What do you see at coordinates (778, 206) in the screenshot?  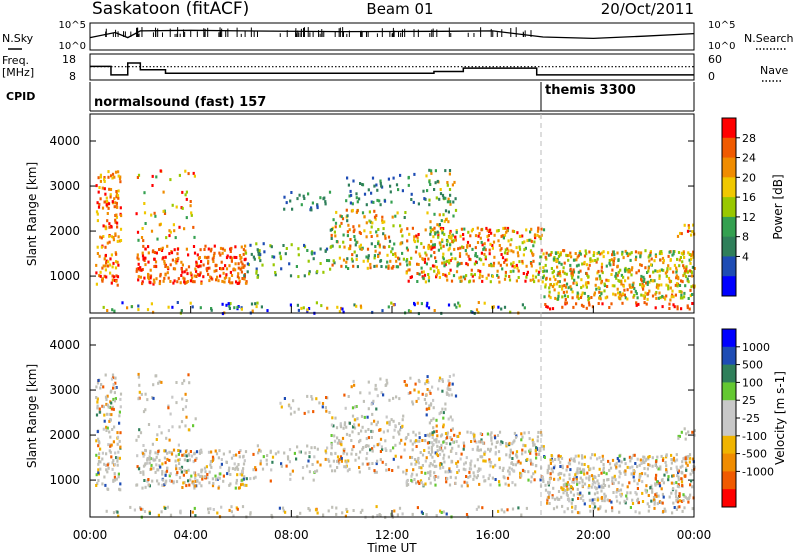 I see `power-colorbar-label: Power [dB]` at bounding box center [778, 206].